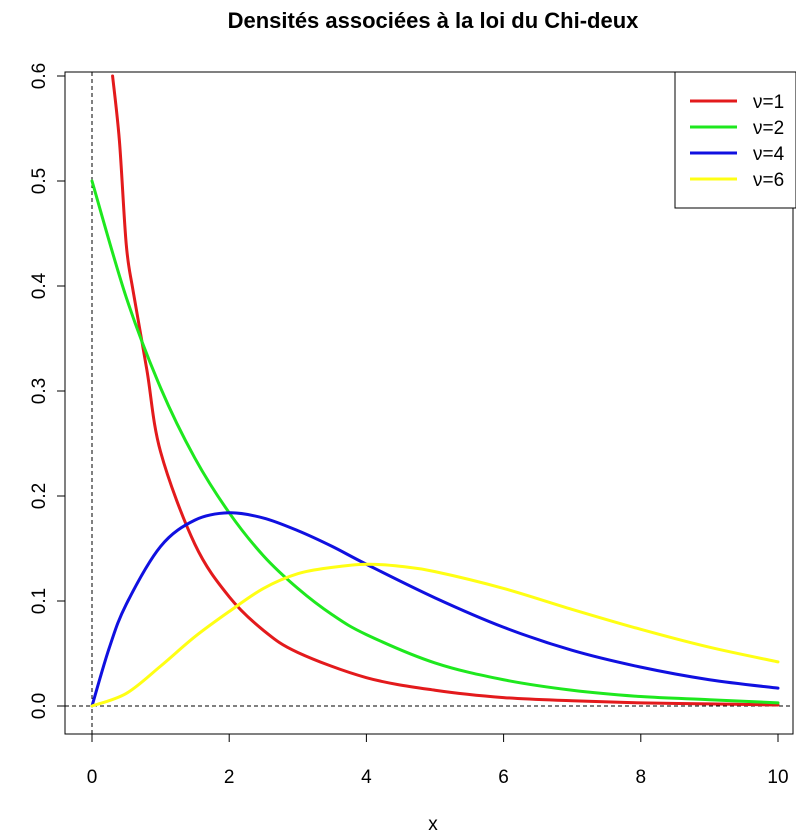 The image size is (796, 839). What do you see at coordinates (503, 777) in the screenshot?
I see `x-tick-label: 6` at bounding box center [503, 777].